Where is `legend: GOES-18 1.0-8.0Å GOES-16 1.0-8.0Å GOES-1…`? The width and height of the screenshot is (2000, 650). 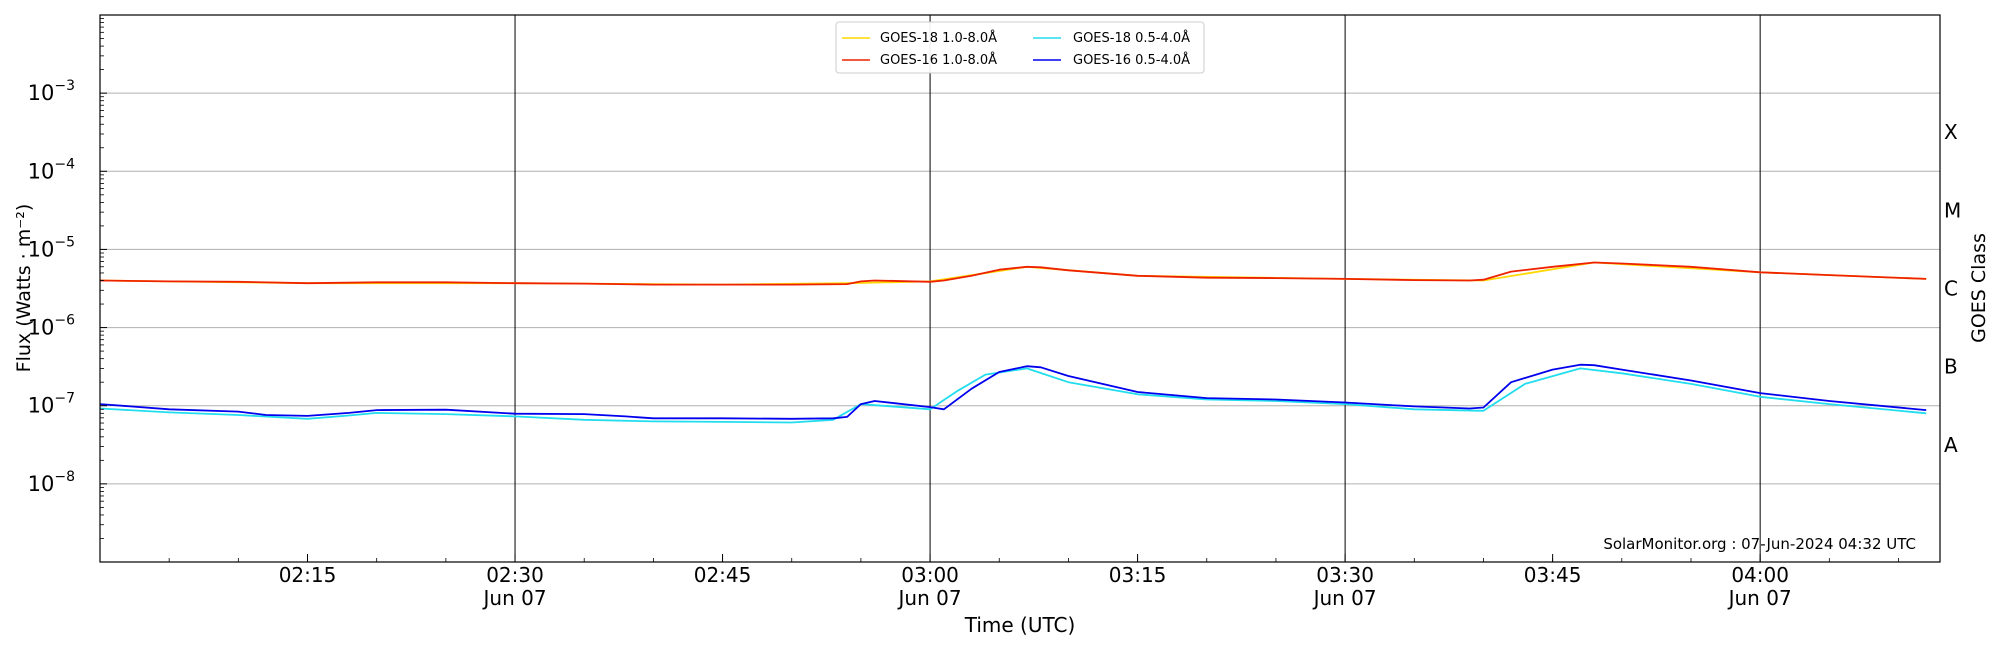 legend: GOES-18 1.0-8.0Å GOES-16 1.0-8.0Å GOES-1… is located at coordinates (1020, 47).